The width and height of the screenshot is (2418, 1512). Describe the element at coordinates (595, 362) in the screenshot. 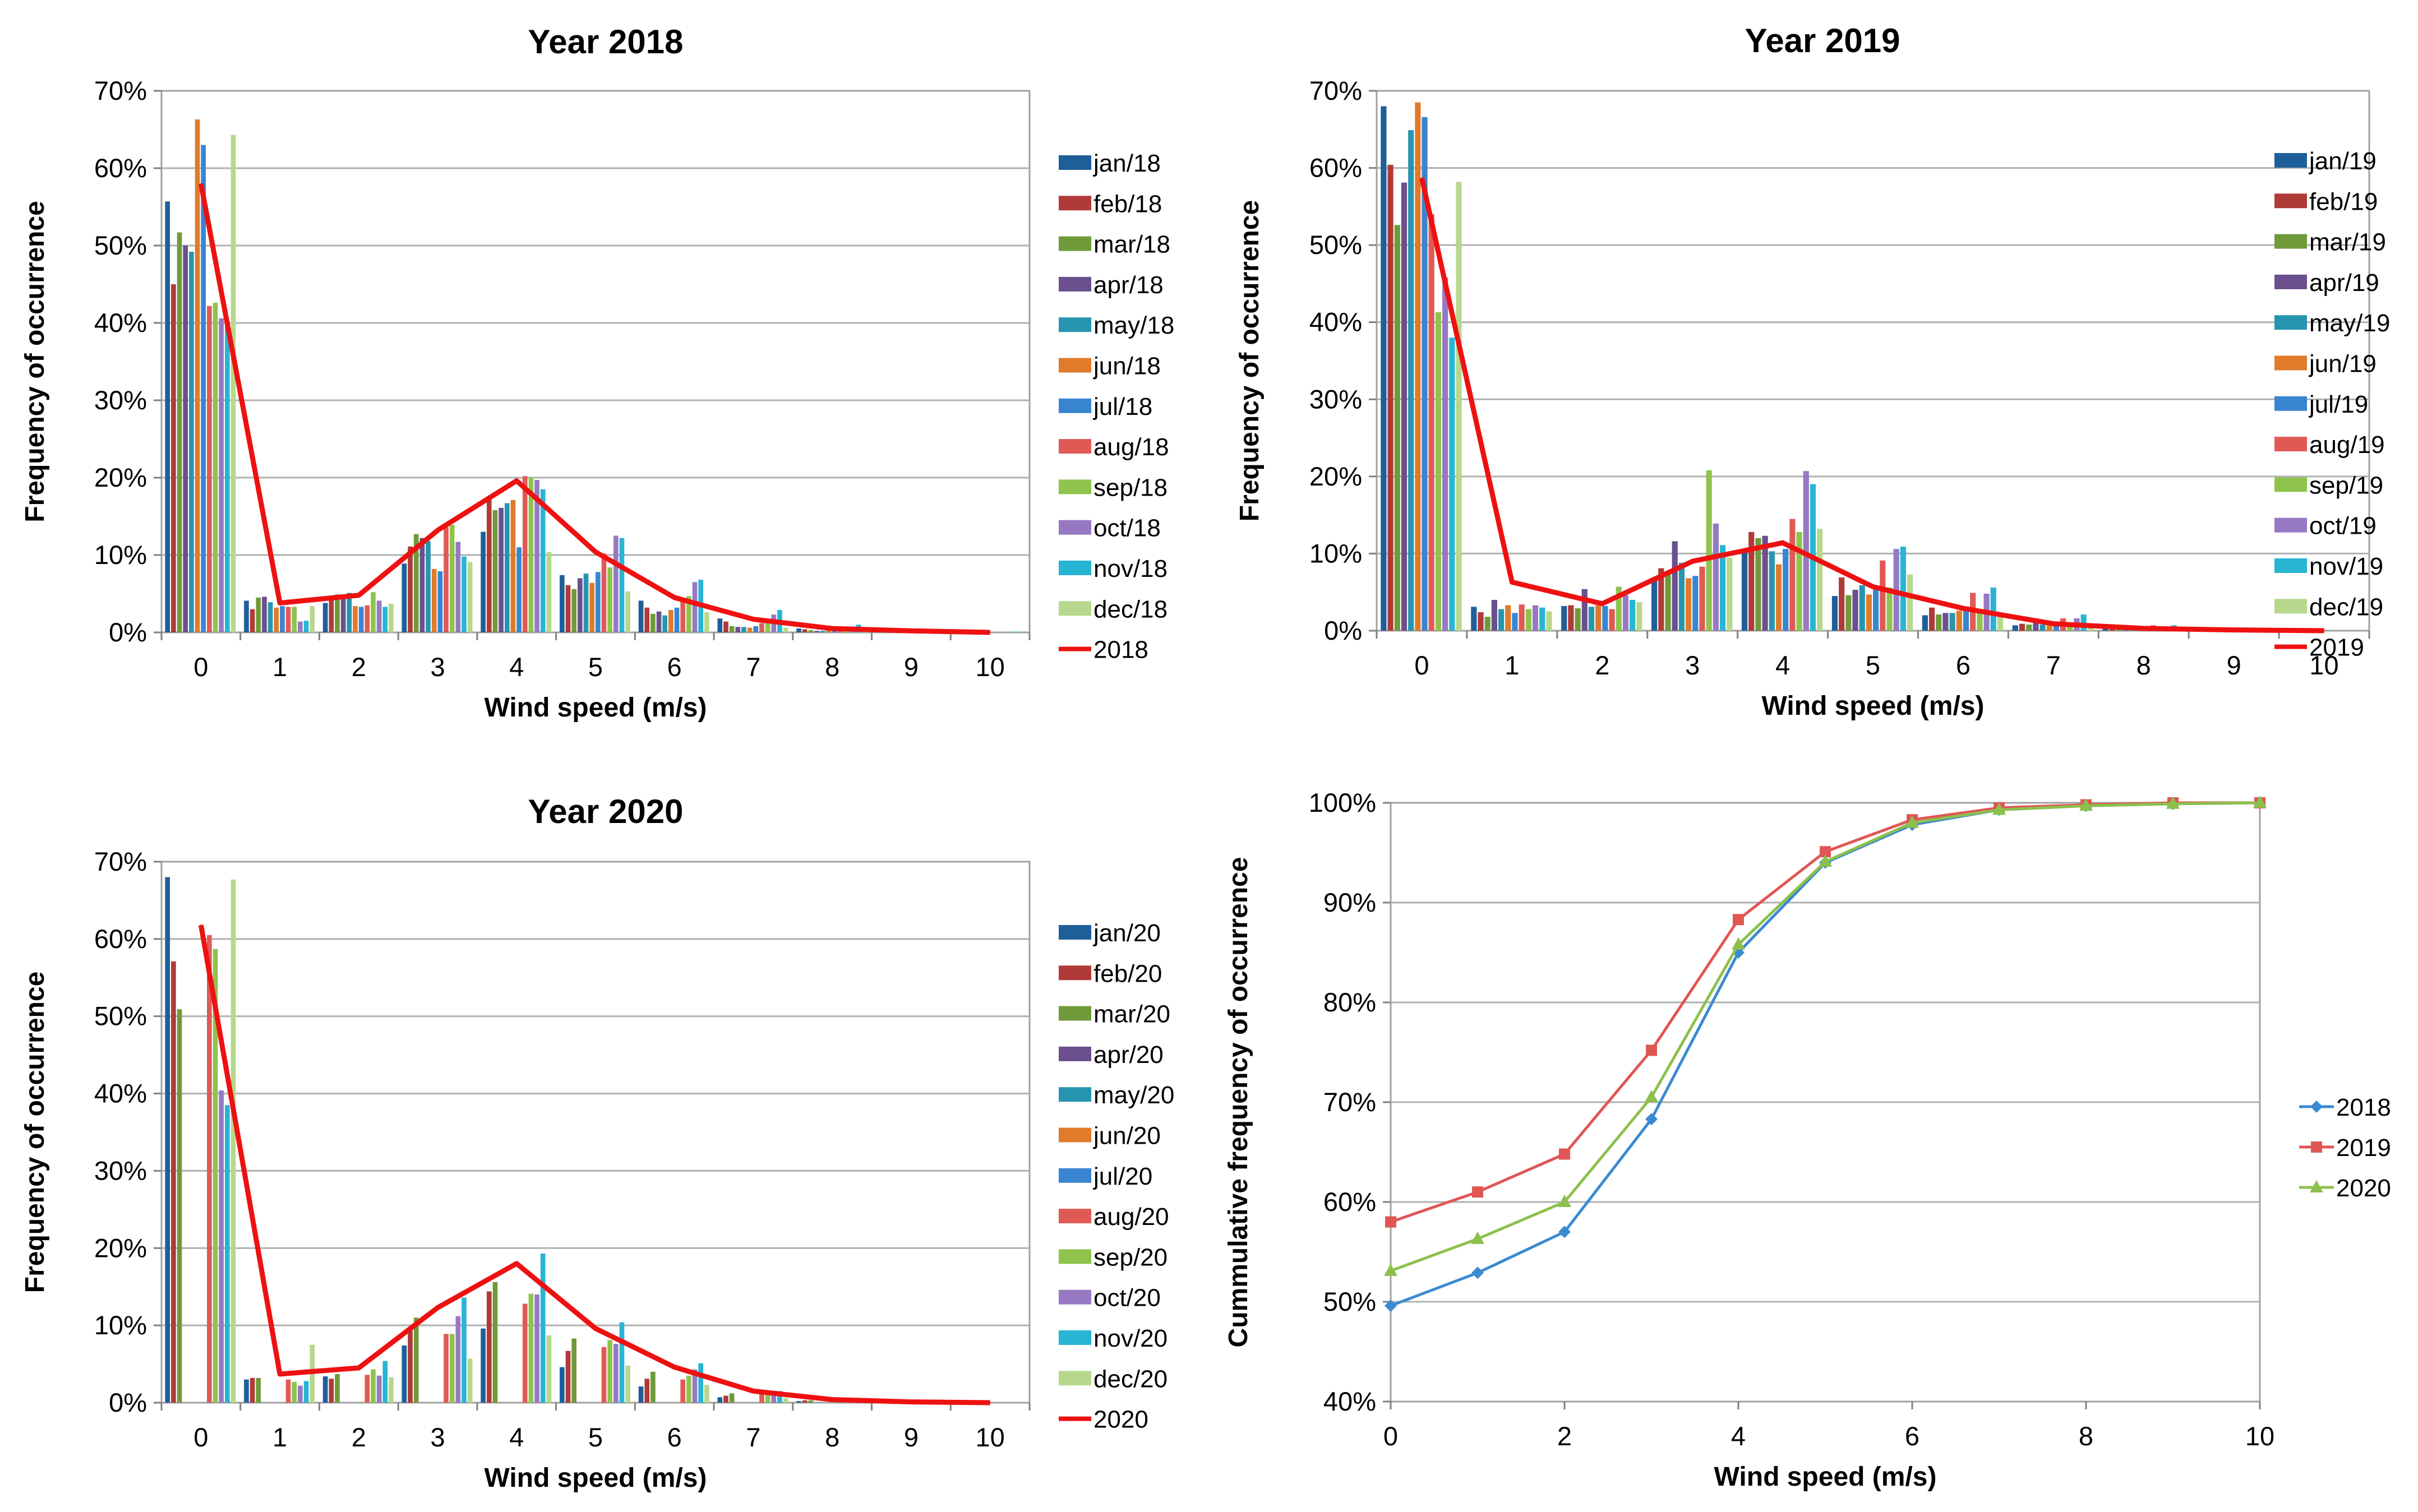

I see `plot-area` at that location.